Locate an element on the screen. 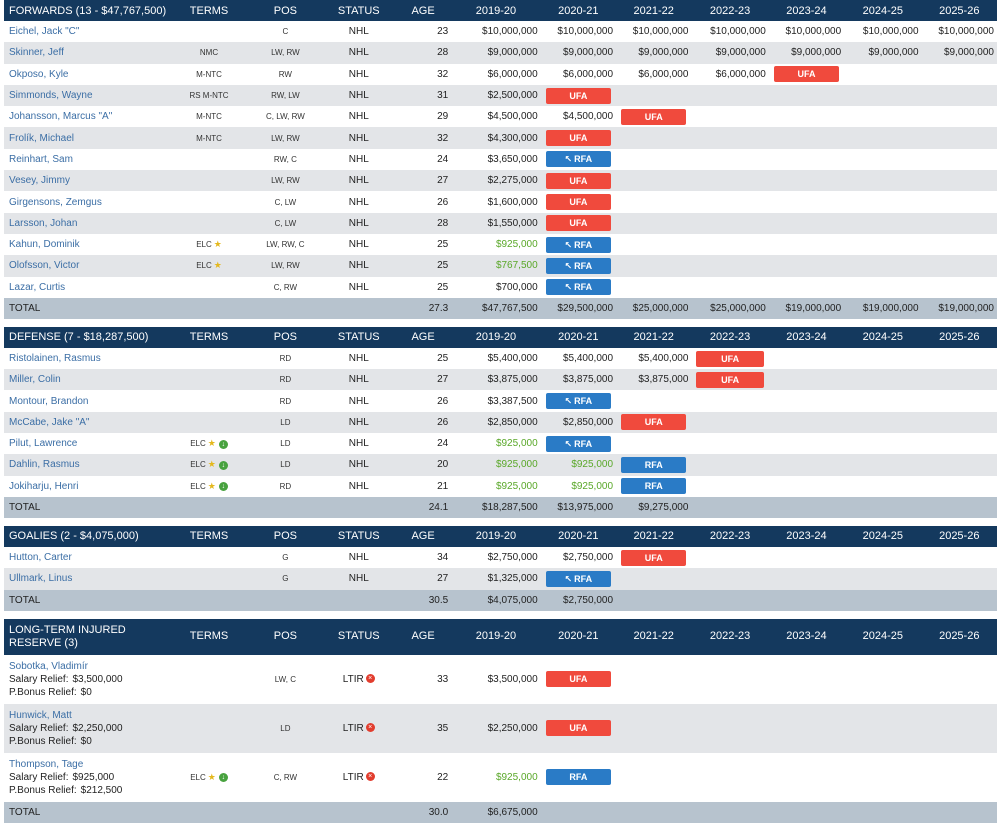 The width and height of the screenshot is (1000, 831). player-name-cell: Olofsson, Victor is located at coordinates (87, 266).